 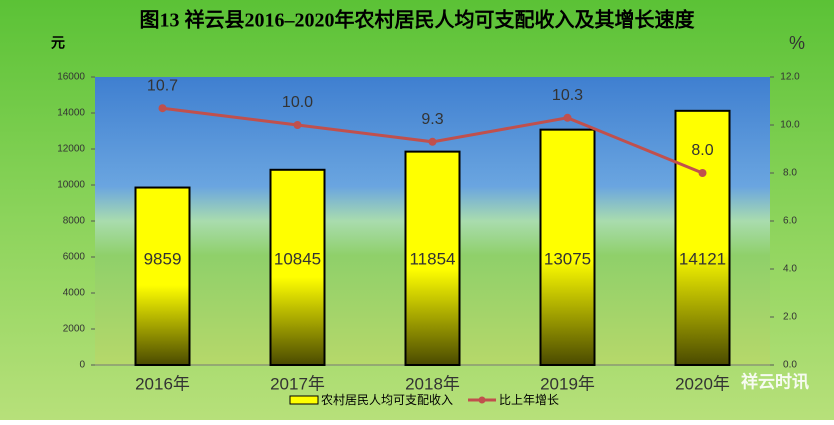 I want to click on y-tick-label: 0, so click(x=82, y=365).